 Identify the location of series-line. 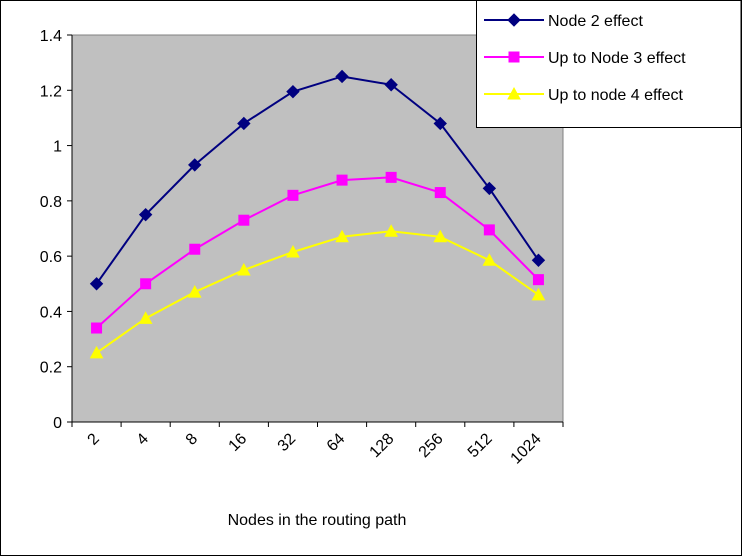
(317, 292).